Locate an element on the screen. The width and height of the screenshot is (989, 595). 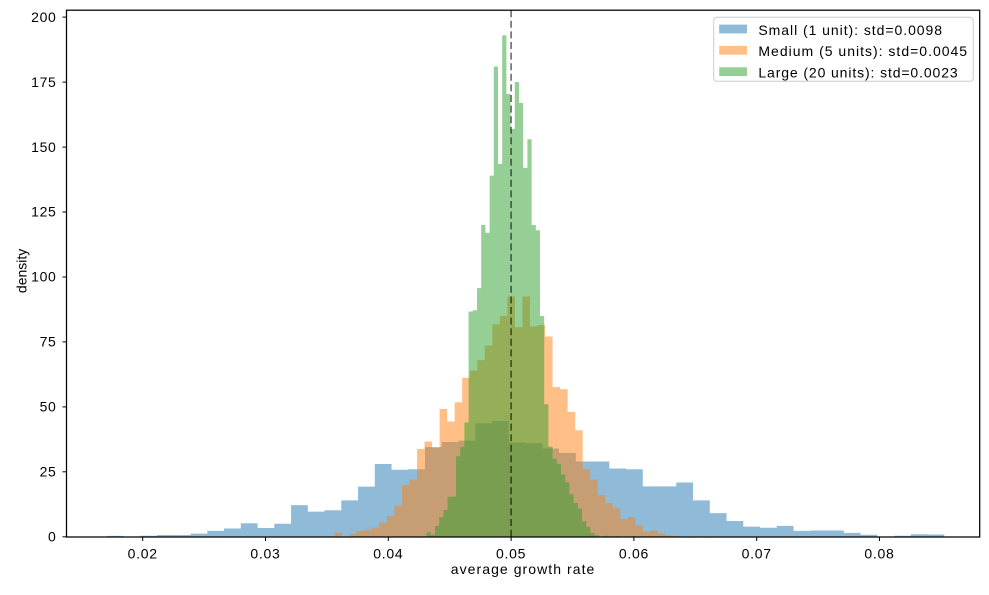
svg-text: average growth rate is located at coordinates (523, 569).